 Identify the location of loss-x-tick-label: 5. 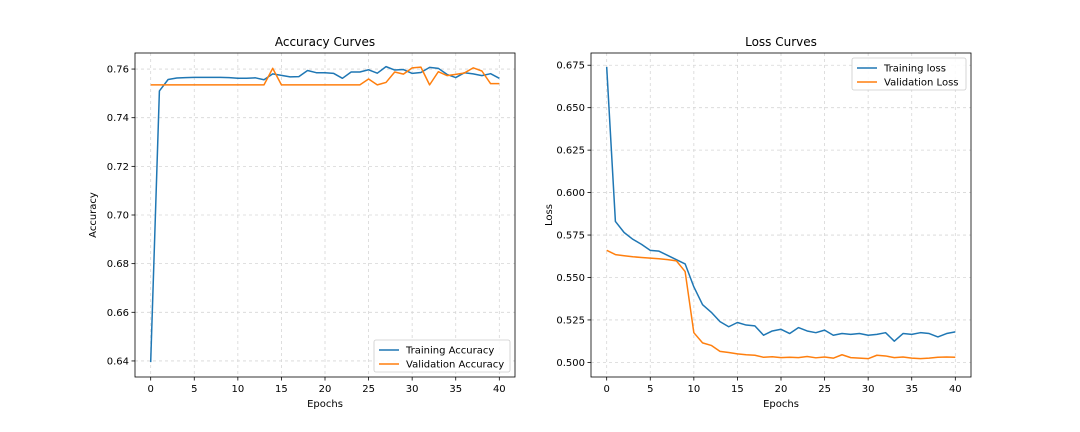
(650, 389).